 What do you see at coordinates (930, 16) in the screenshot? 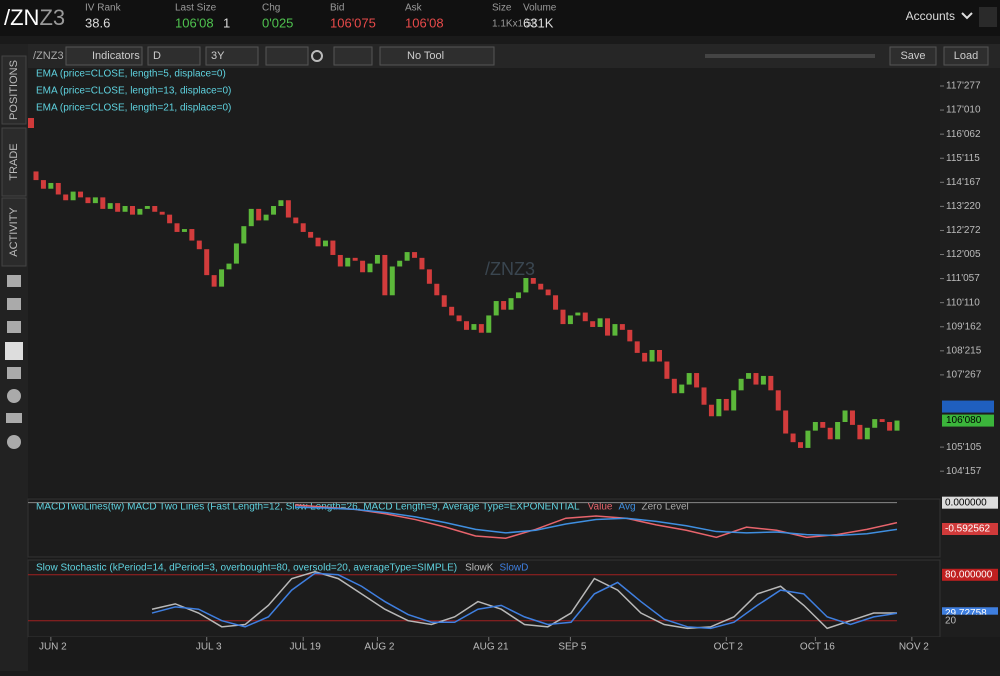
I see `accounts: Accounts` at bounding box center [930, 16].